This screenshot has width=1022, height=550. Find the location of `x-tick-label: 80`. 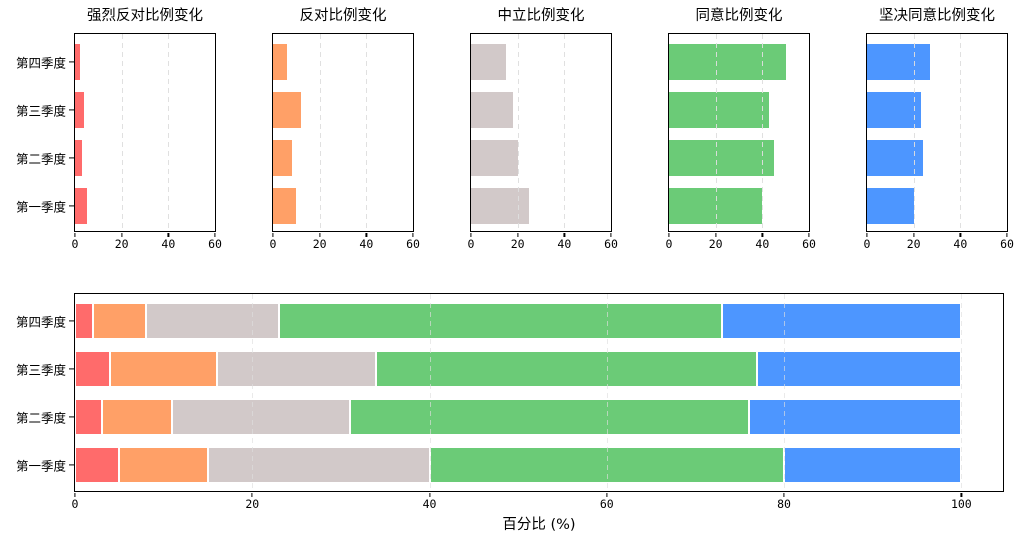

x-tick-label: 80 is located at coordinates (784, 504).